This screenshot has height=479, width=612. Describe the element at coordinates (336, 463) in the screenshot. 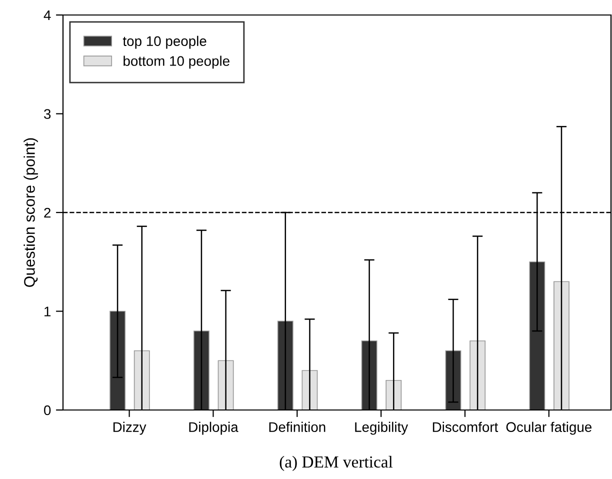

I see `text: (a) DEM vertical` at that location.